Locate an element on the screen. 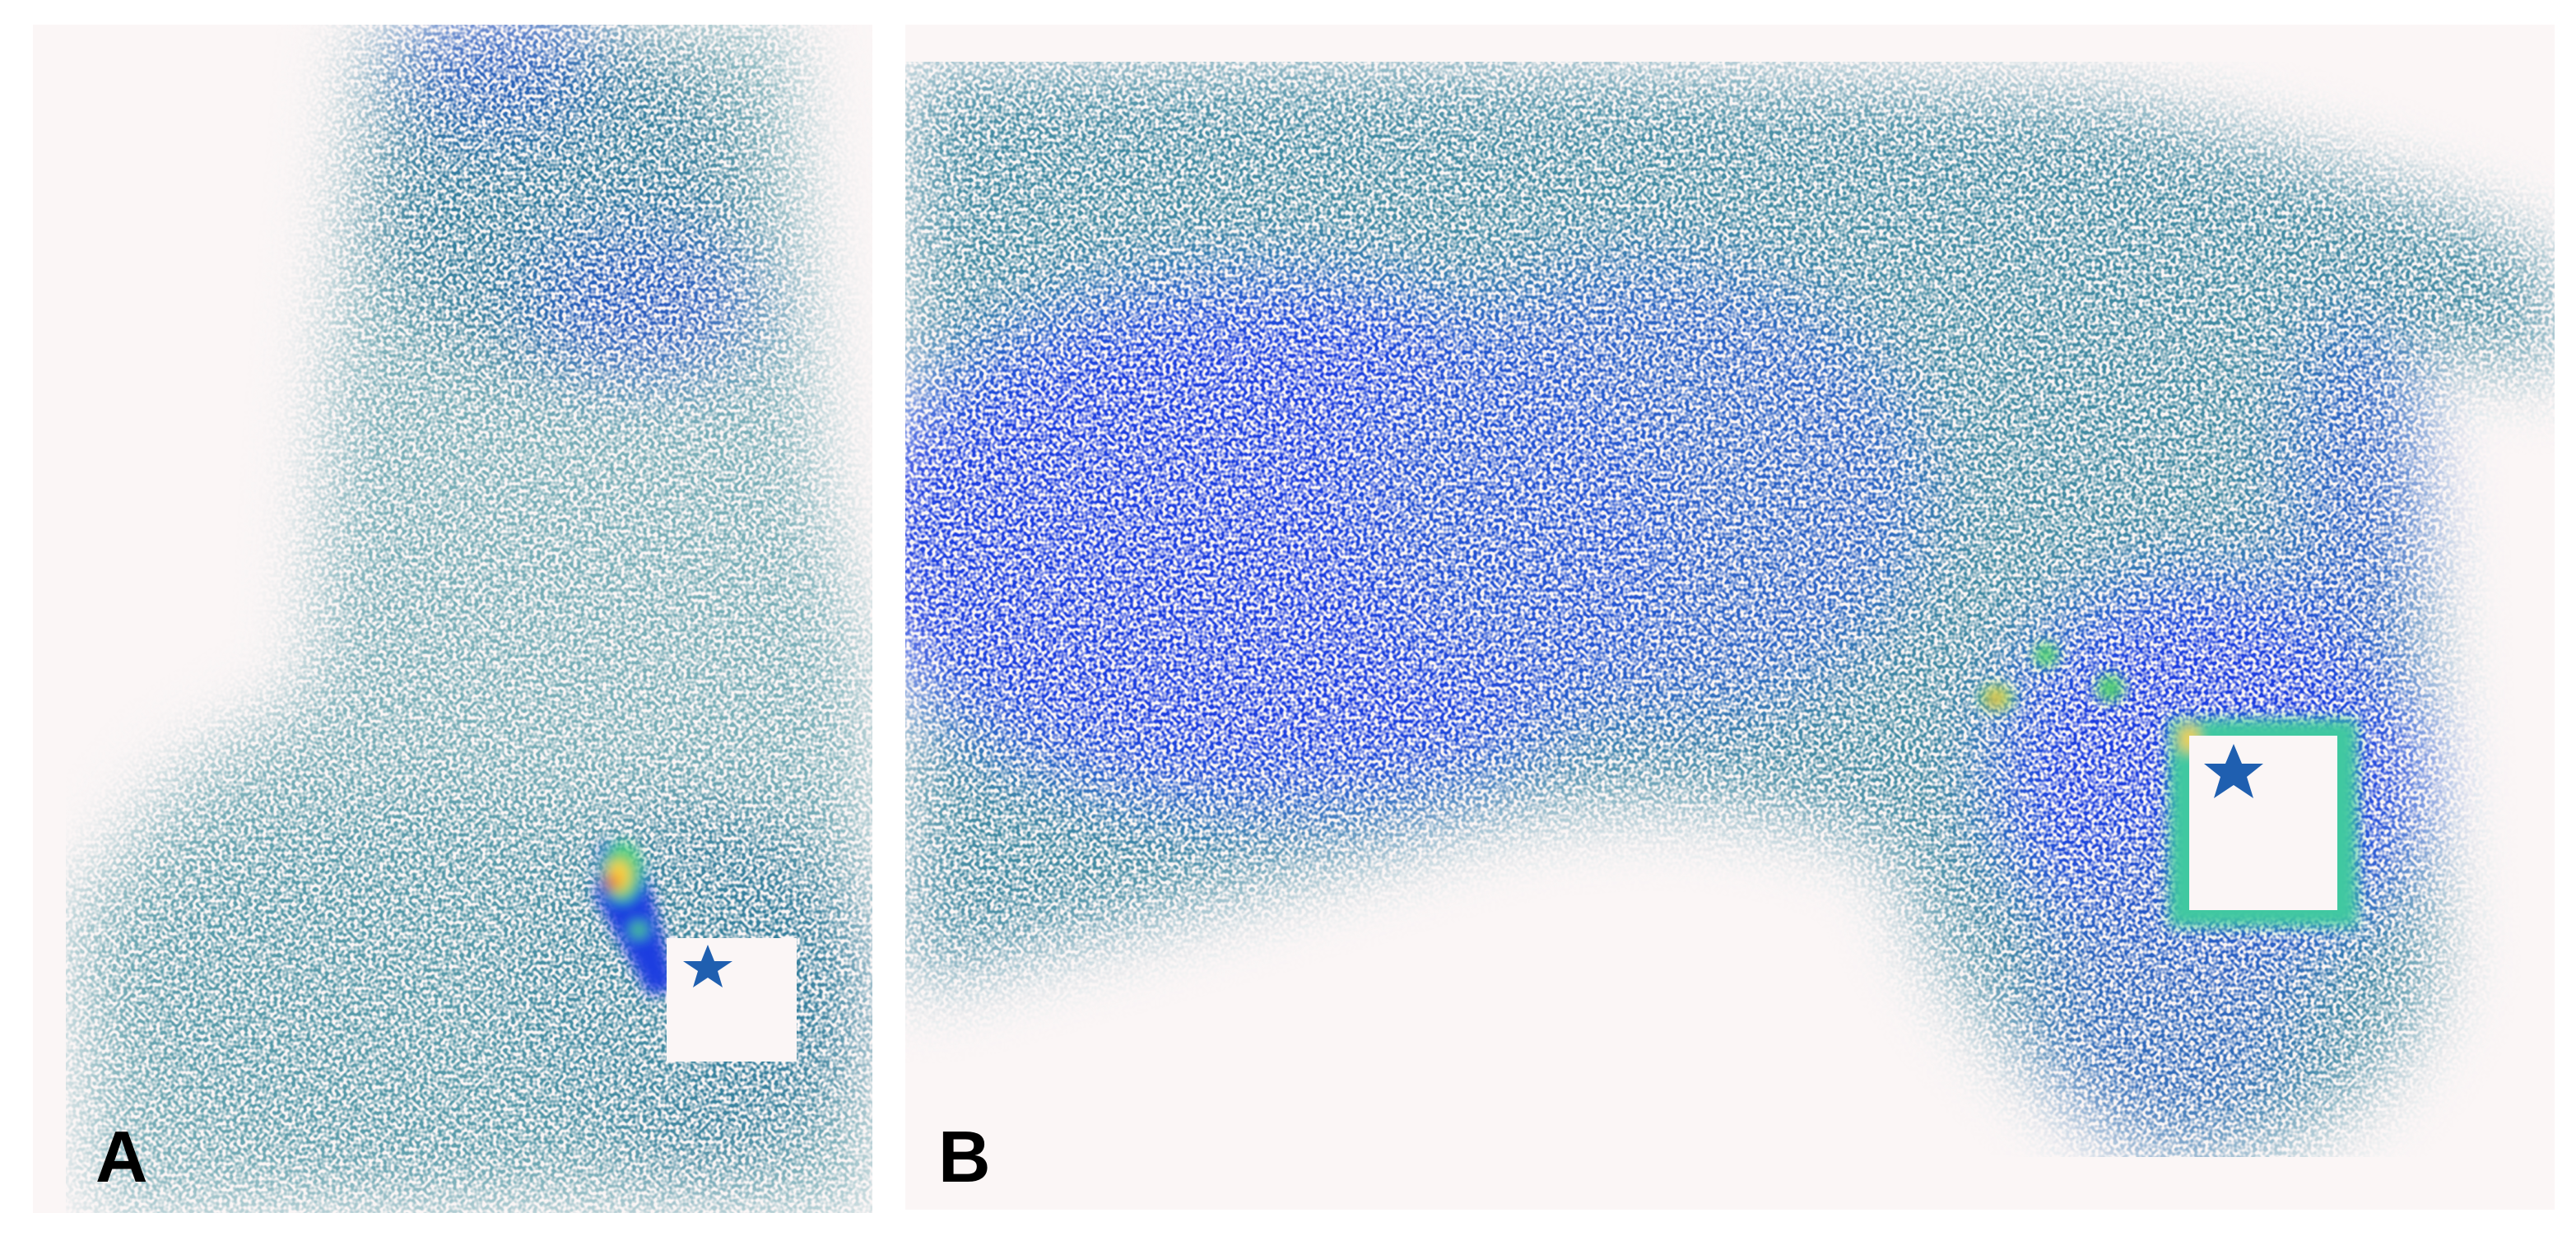  panel-label: A is located at coordinates (121, 1157).